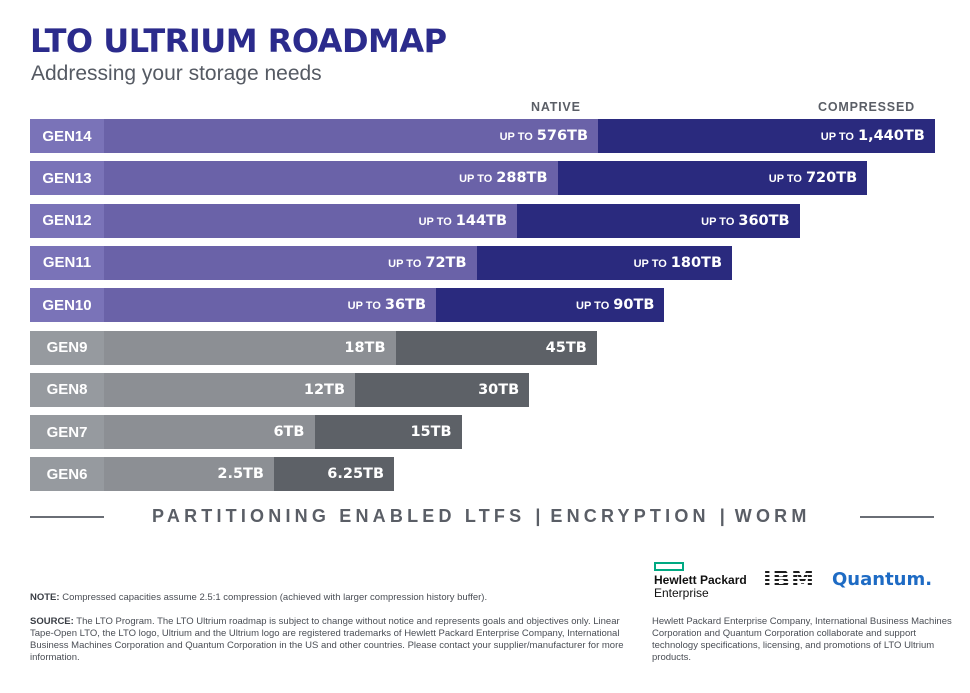  I want to click on compressed-value-label: 6.25TB, so click(355, 474).